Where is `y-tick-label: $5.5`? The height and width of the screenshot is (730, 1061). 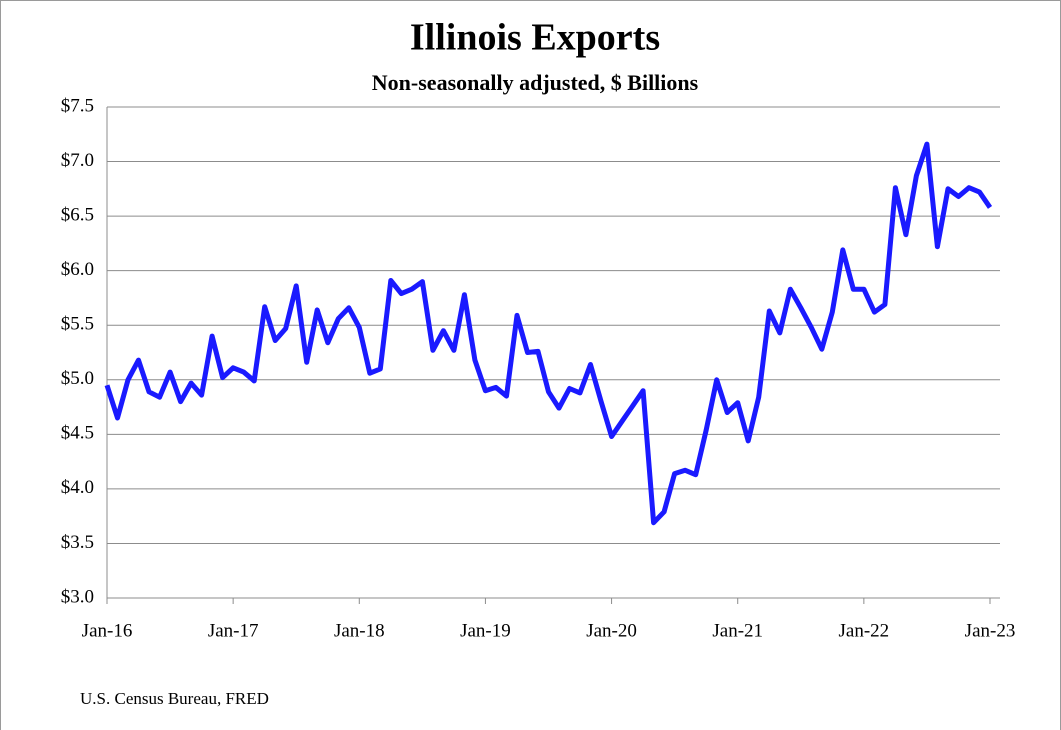 y-tick-label: $5.5 is located at coordinates (77, 324).